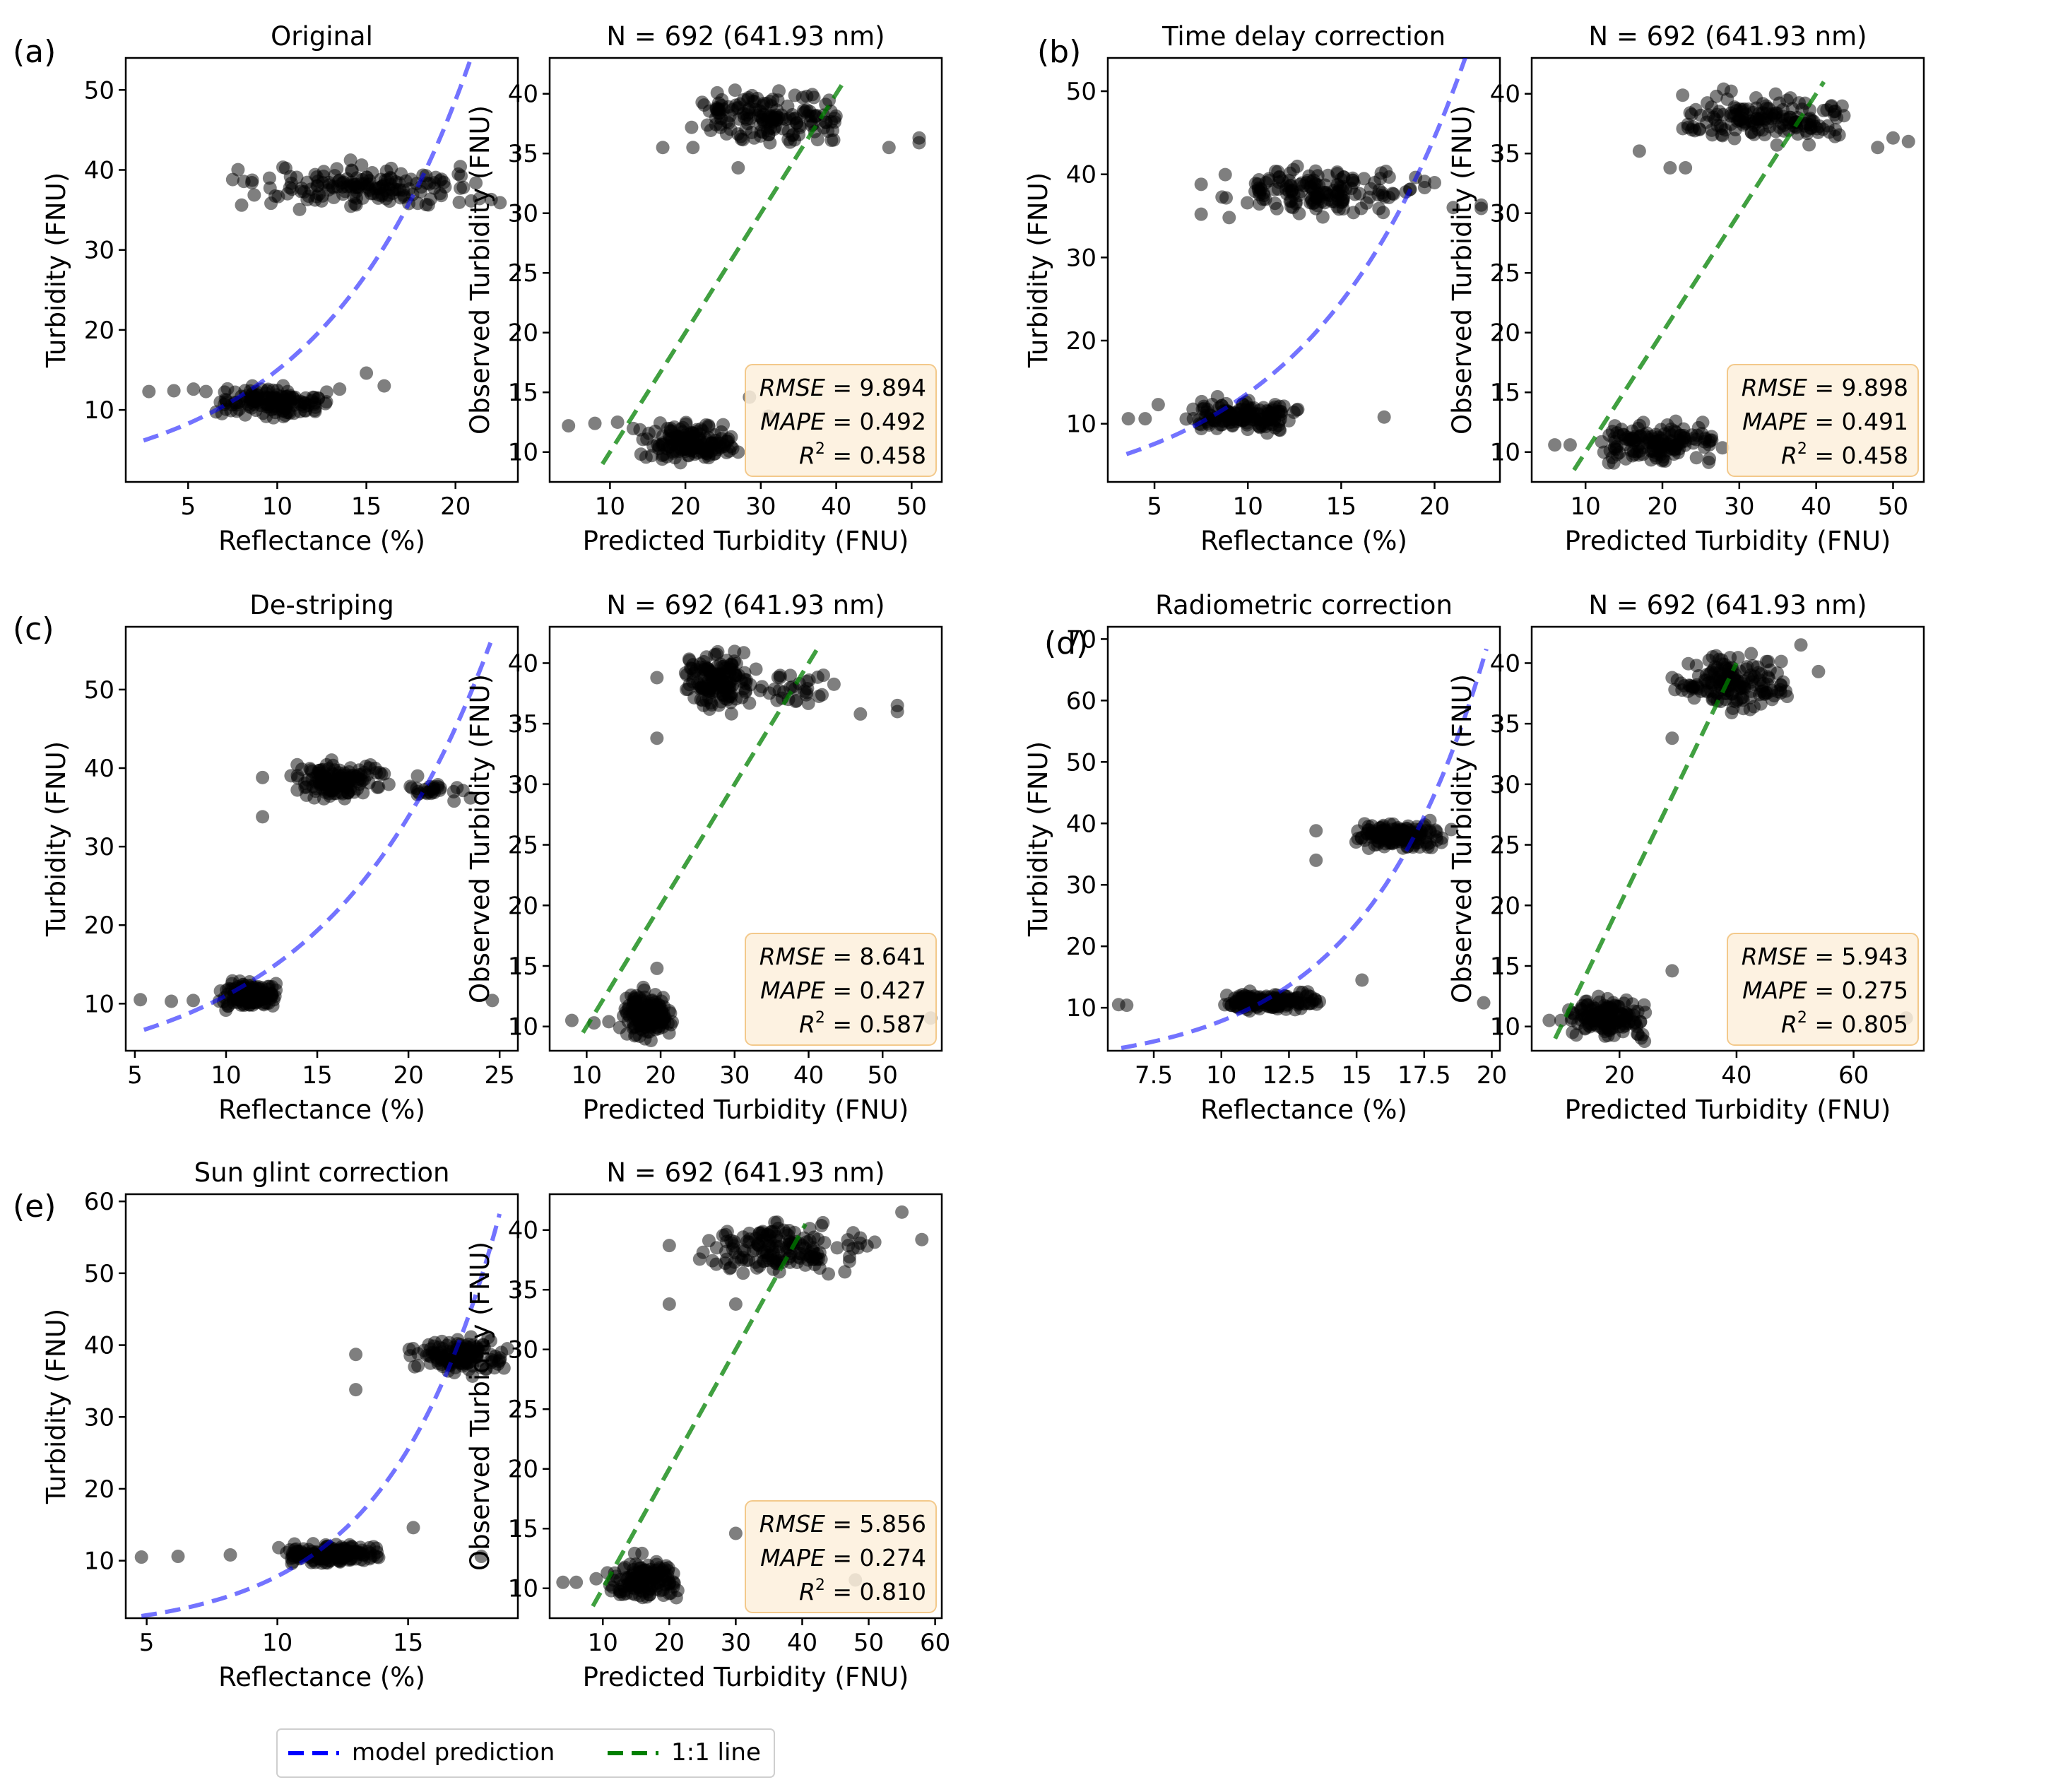 This screenshot has width=2063, height=1792. I want to click on plot-area, so click(317, 837).